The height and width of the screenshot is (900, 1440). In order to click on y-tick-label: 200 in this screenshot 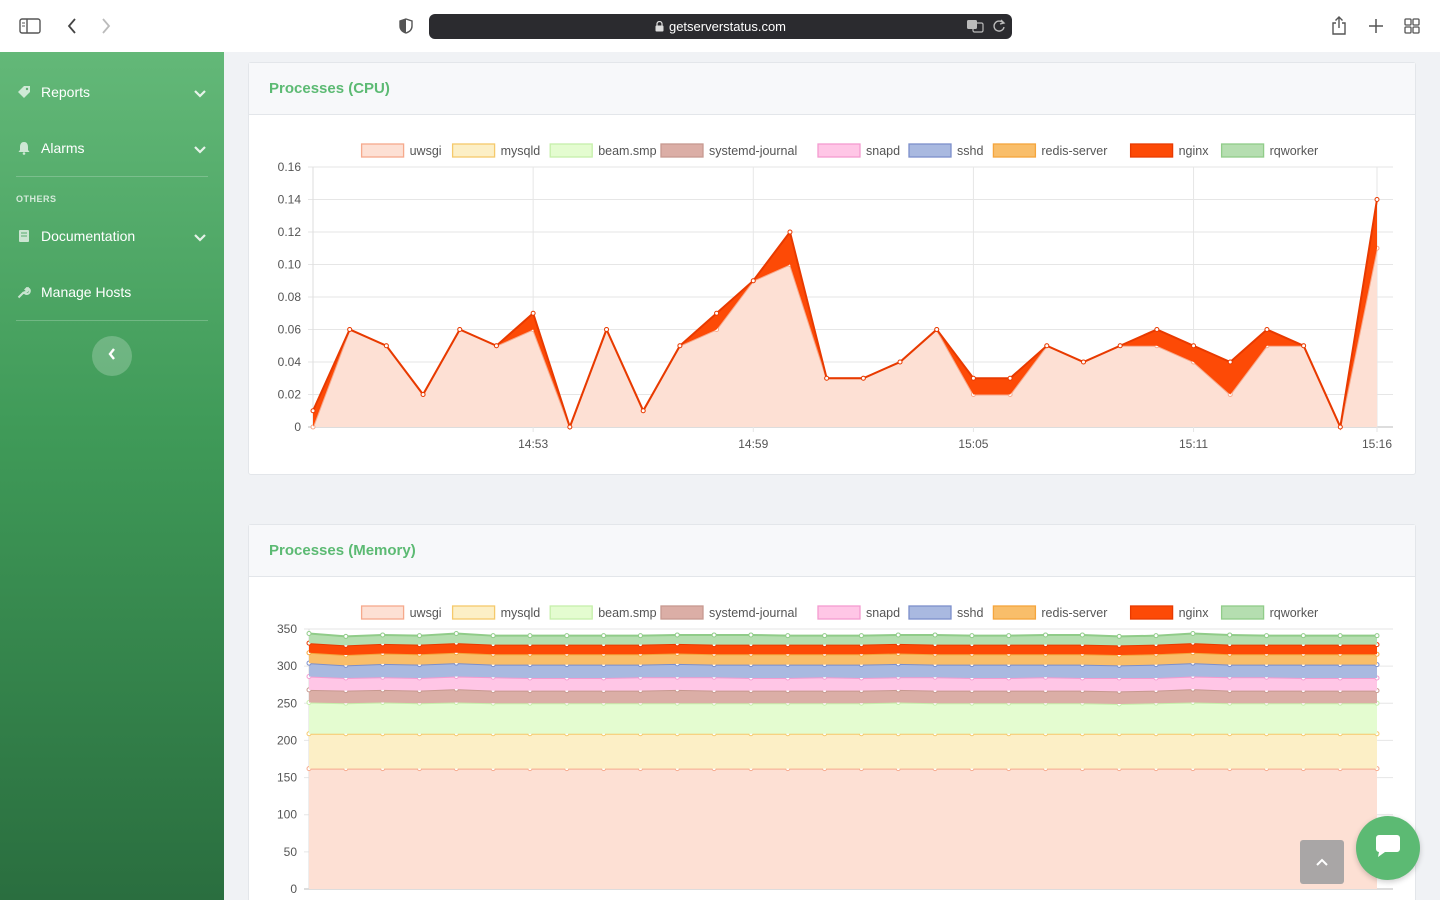, I will do `click(287, 740)`.